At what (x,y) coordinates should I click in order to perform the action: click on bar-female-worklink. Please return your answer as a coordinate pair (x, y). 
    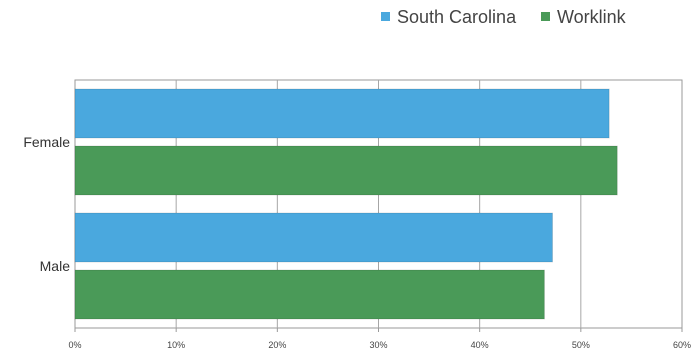
    Looking at the image, I should click on (346, 170).